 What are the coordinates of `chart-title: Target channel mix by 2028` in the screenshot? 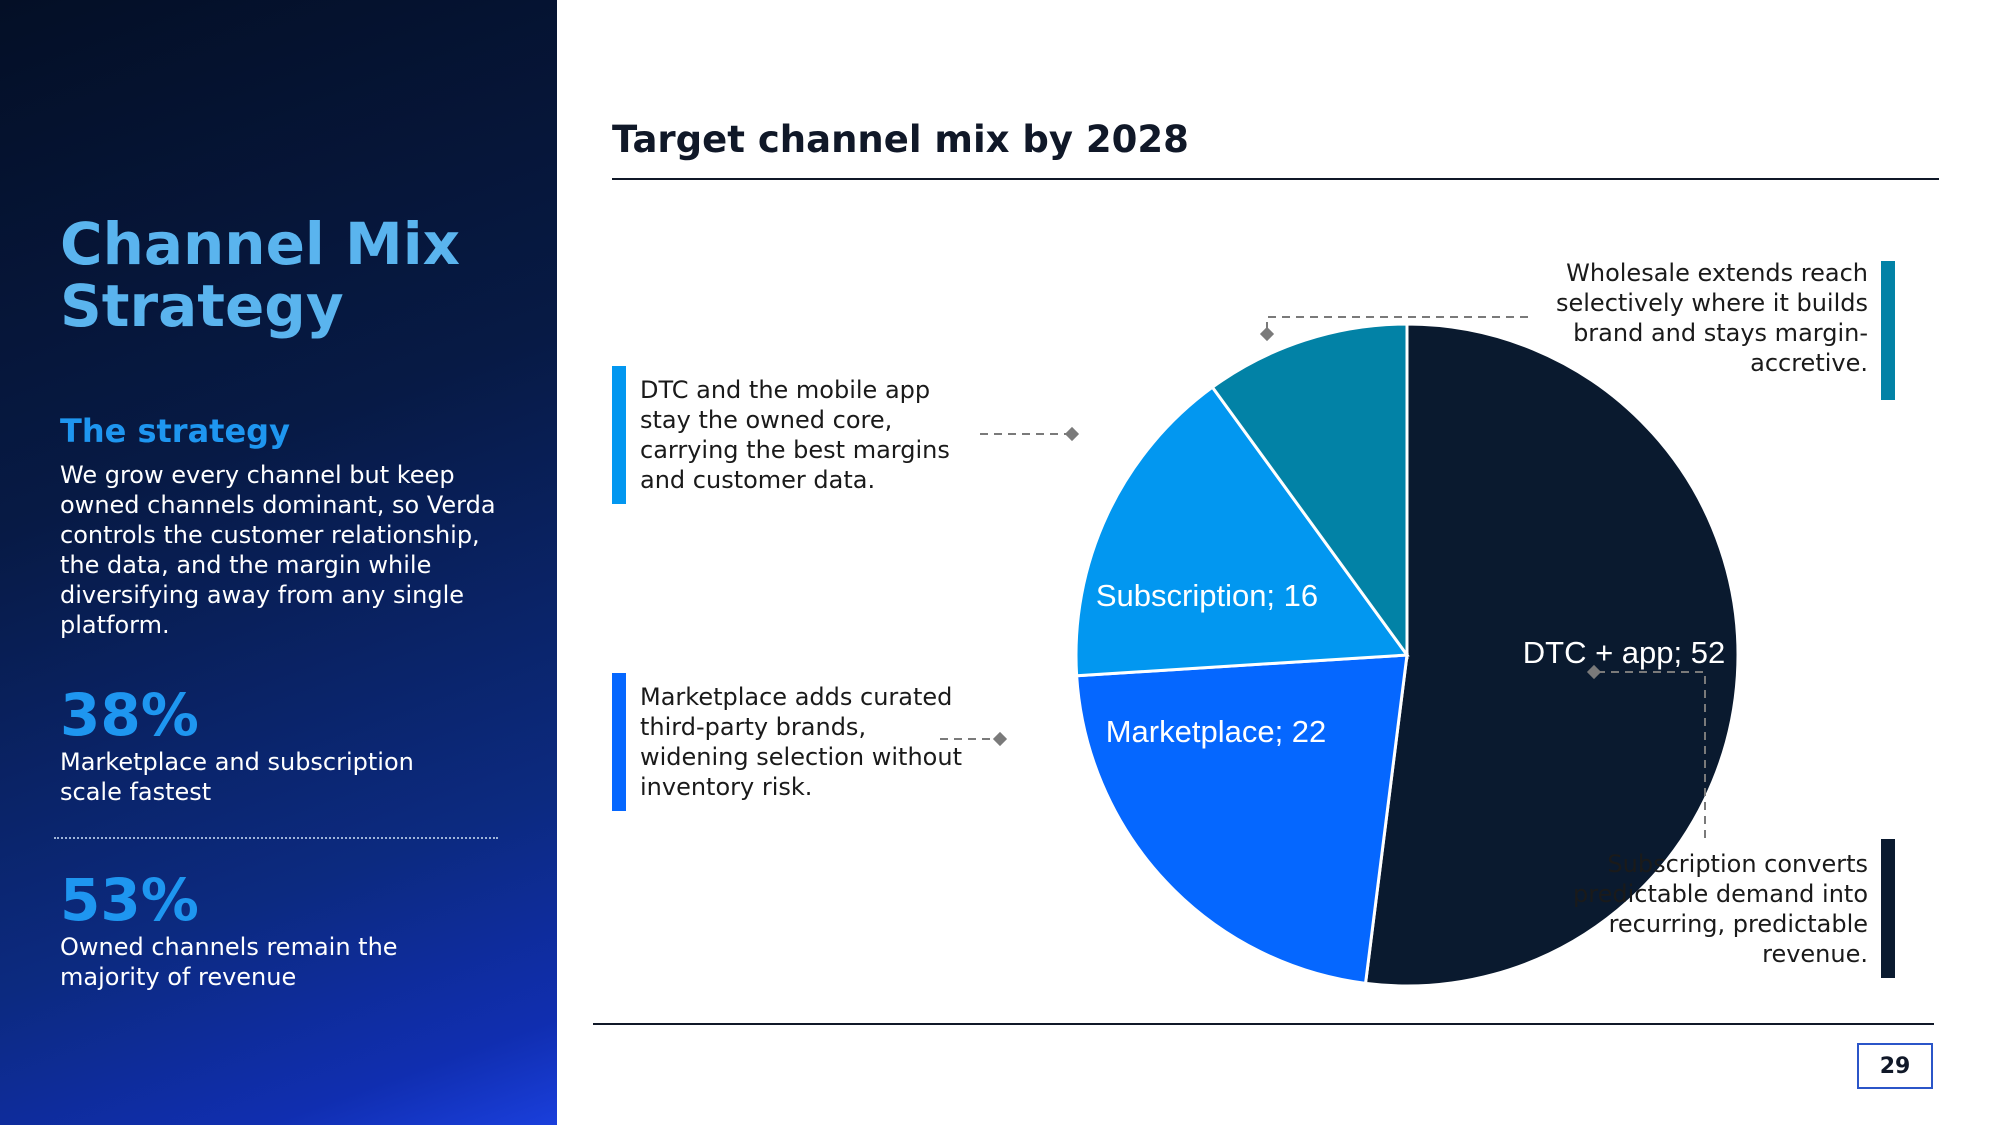 It's located at (900, 139).